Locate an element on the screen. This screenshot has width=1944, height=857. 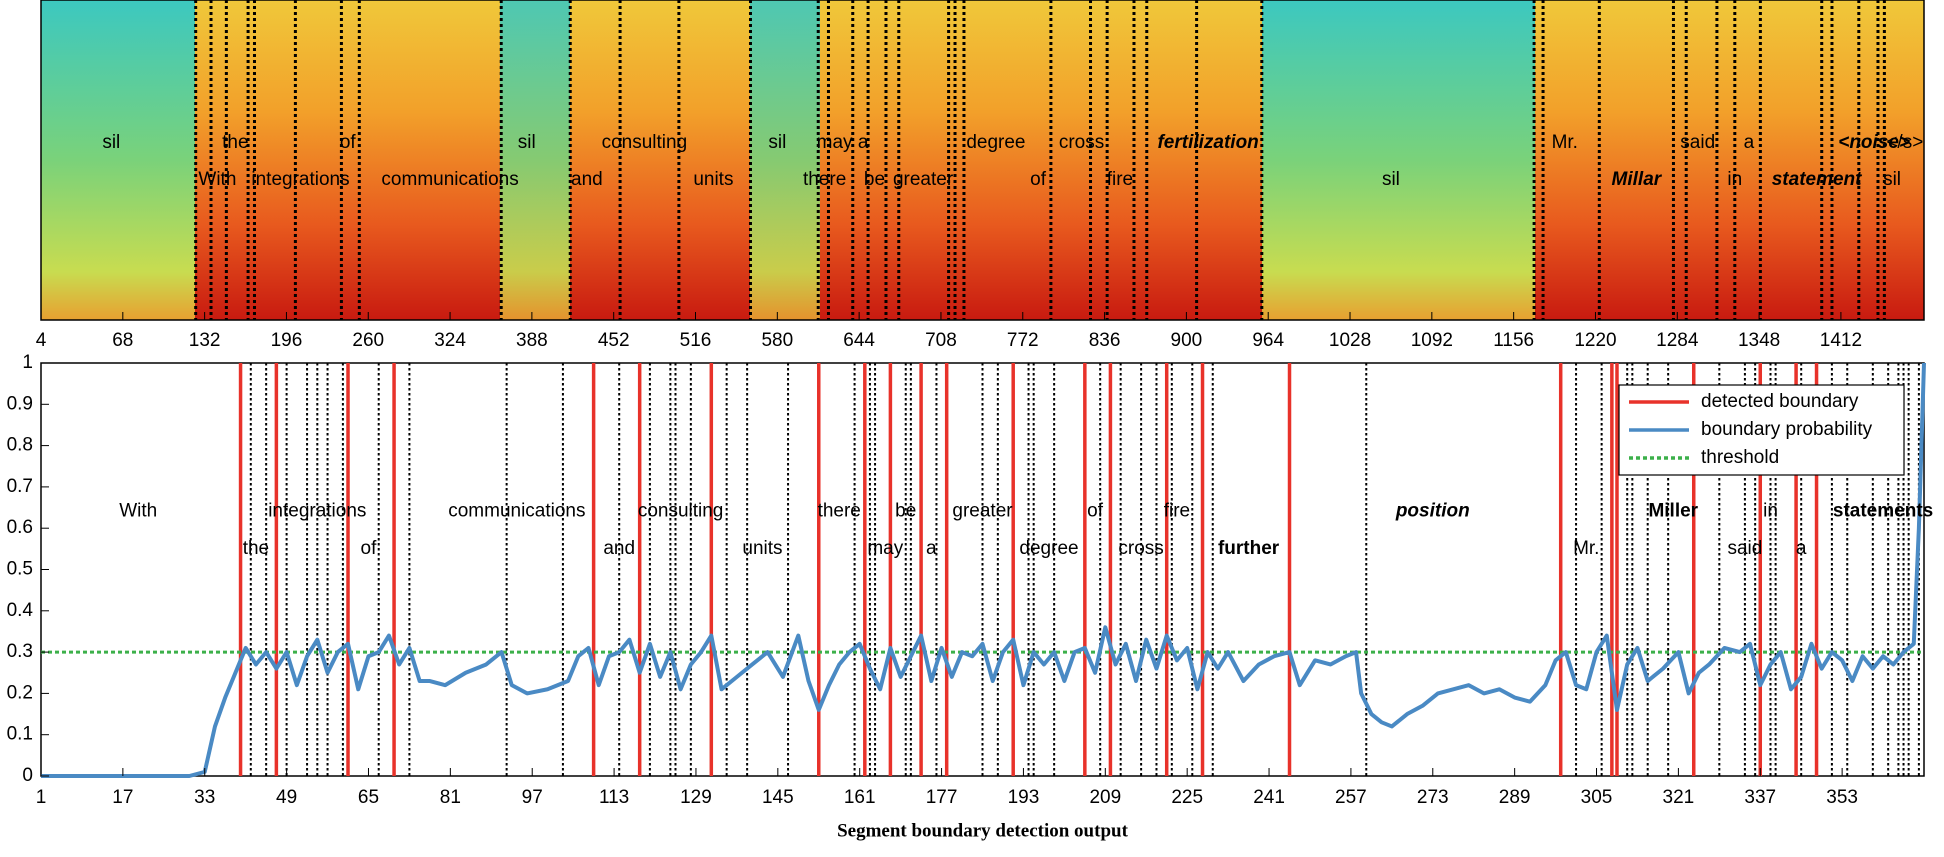
x-tick-label: 644 is located at coordinates (859, 340).